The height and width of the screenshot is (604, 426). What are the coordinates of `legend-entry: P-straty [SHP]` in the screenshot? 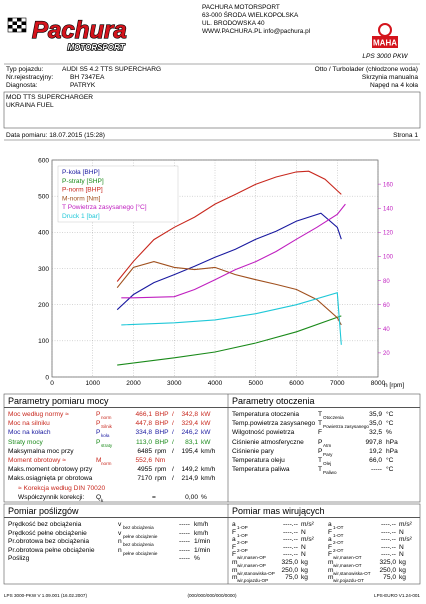 It's located at (83, 181).